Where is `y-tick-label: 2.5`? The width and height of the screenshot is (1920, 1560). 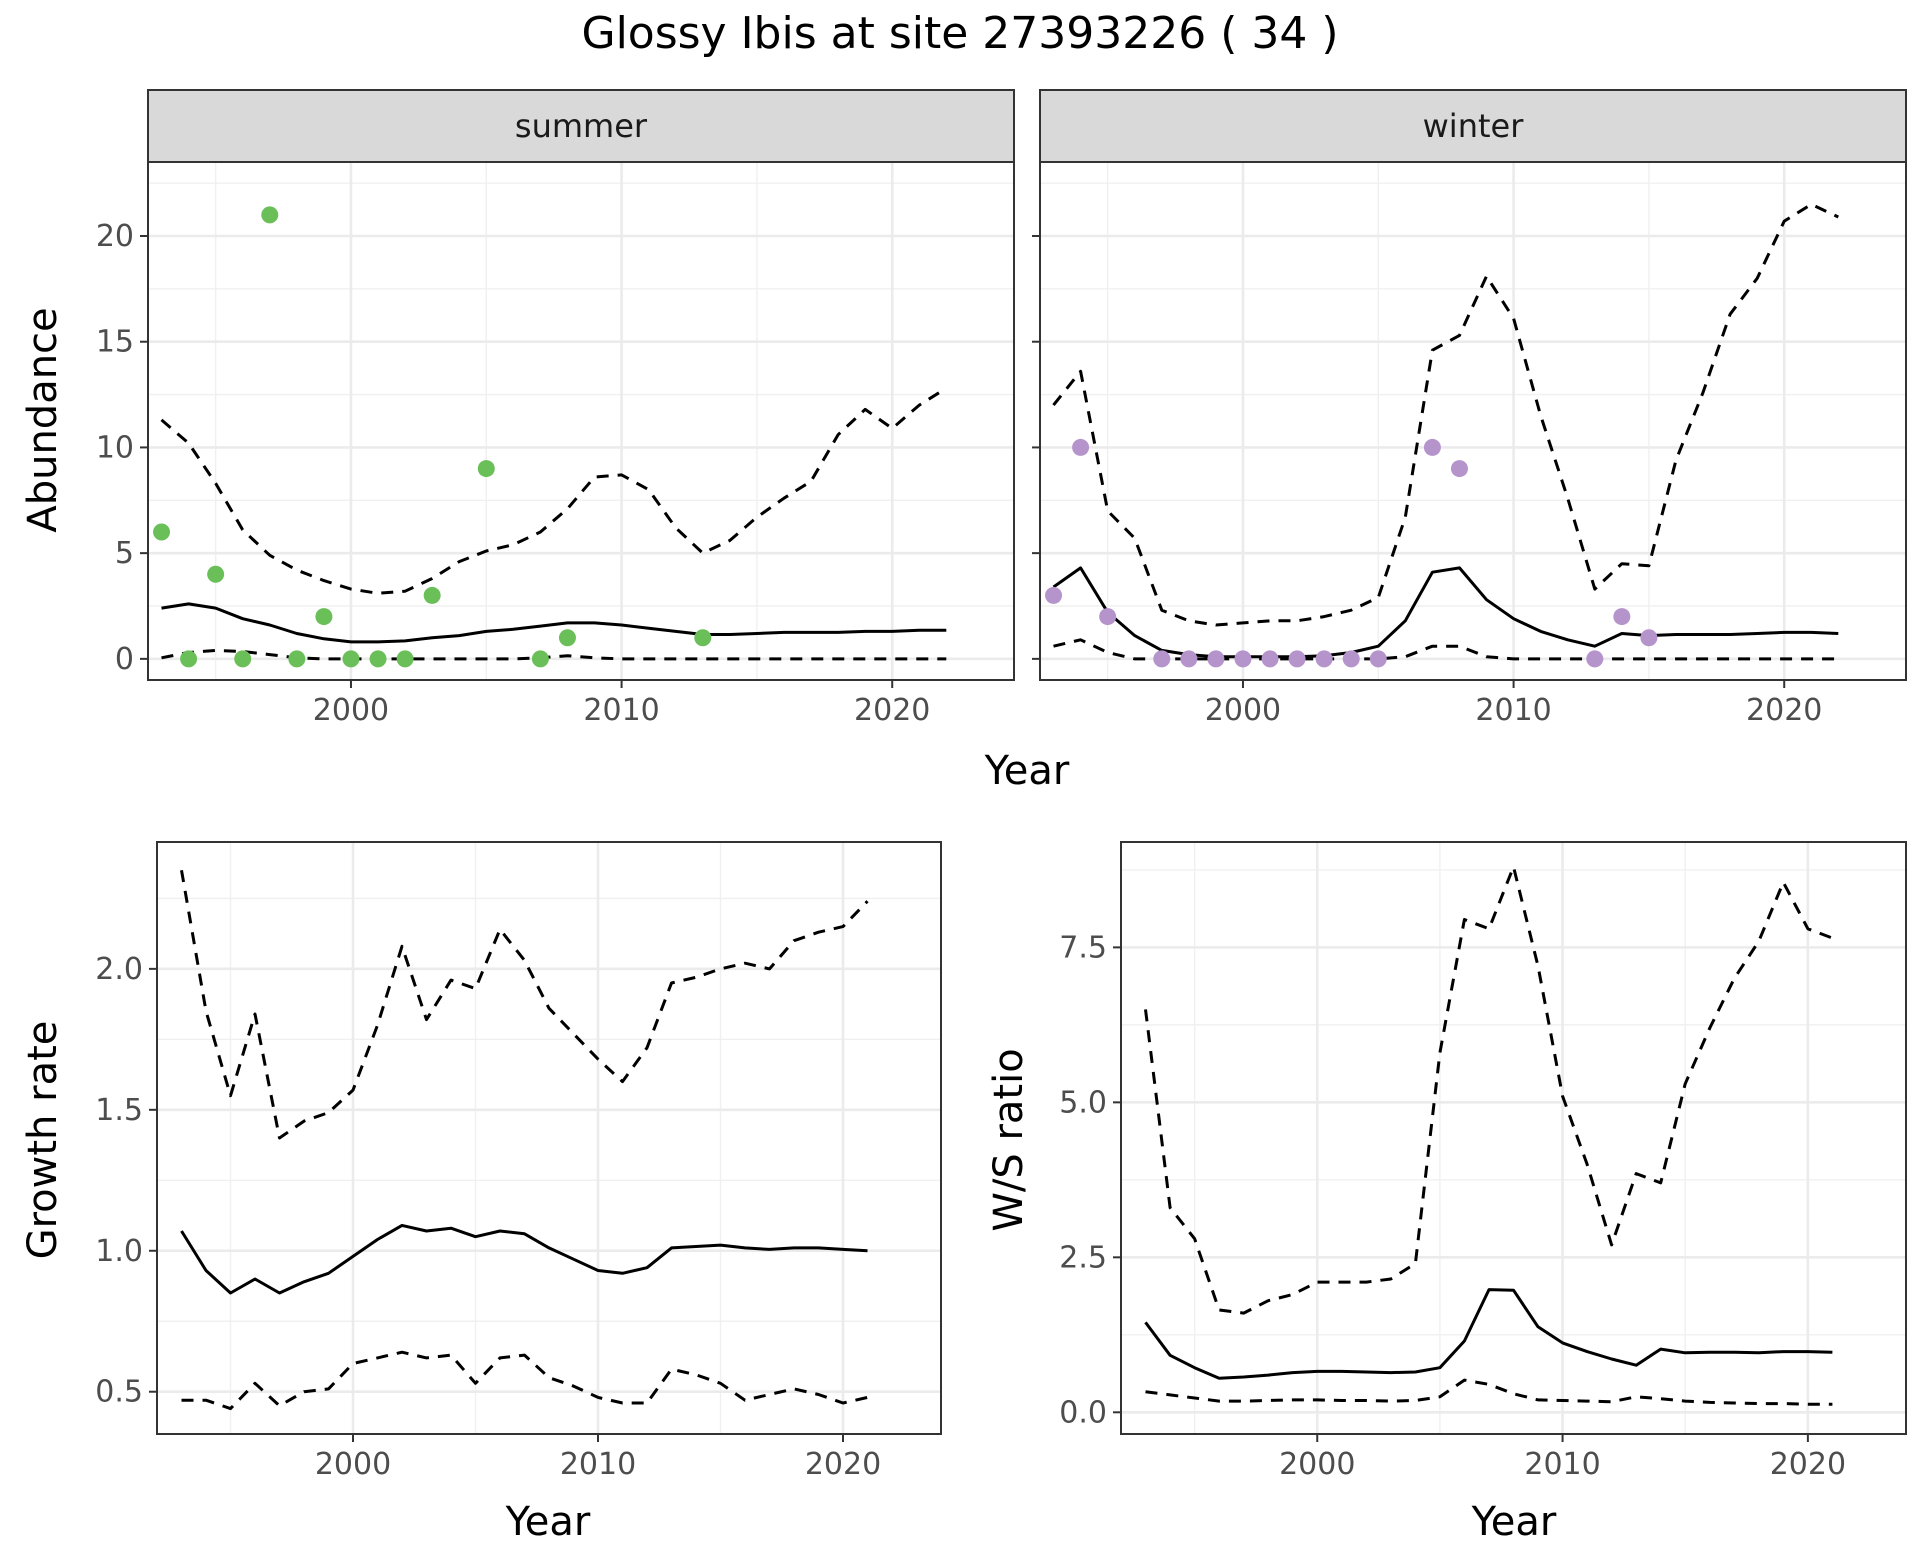 y-tick-label: 2.5 is located at coordinates (1083, 1257).